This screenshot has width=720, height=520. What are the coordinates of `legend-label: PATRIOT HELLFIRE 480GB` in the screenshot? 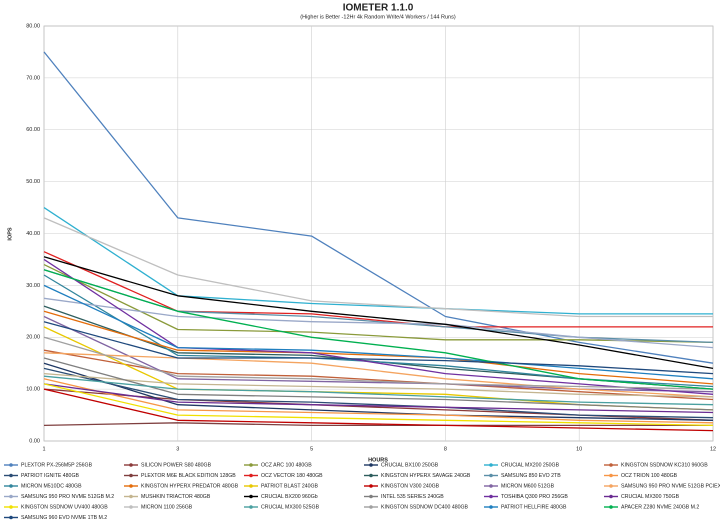 It's located at (534, 507).